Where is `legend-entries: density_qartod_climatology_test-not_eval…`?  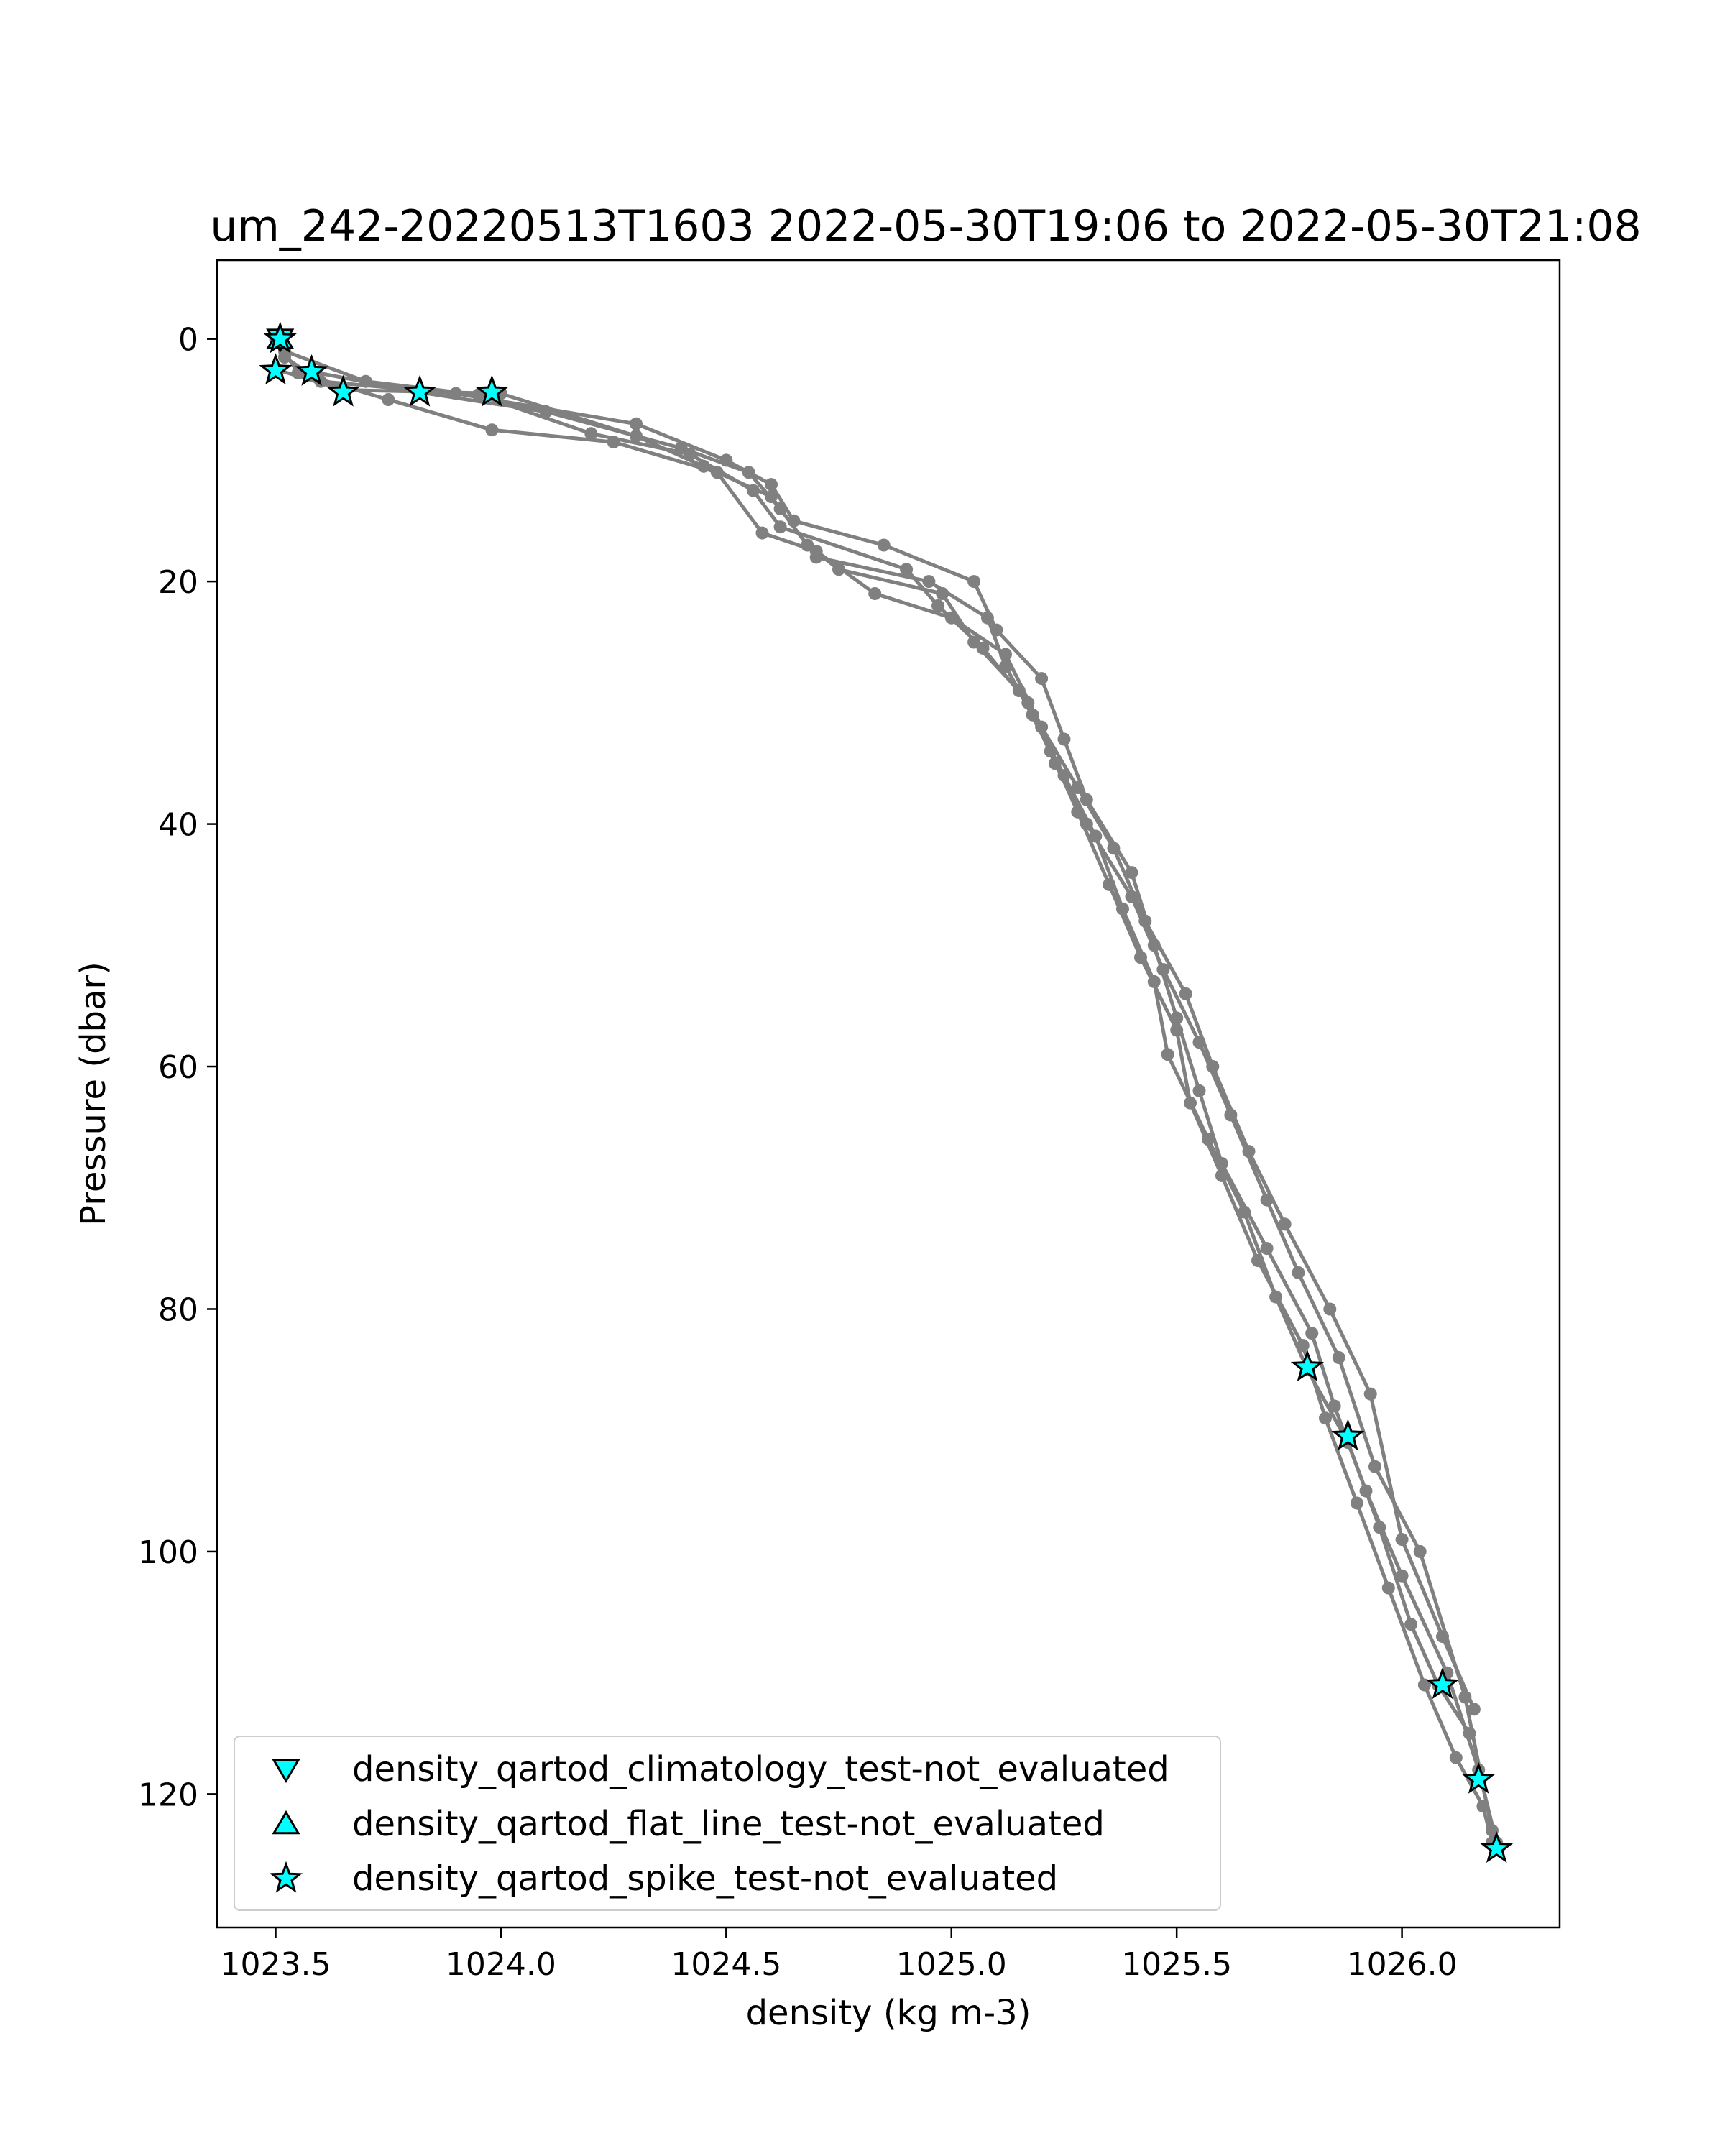
legend-entries: density_qartod_climatology_test-not_eval… is located at coordinates (719, 1824).